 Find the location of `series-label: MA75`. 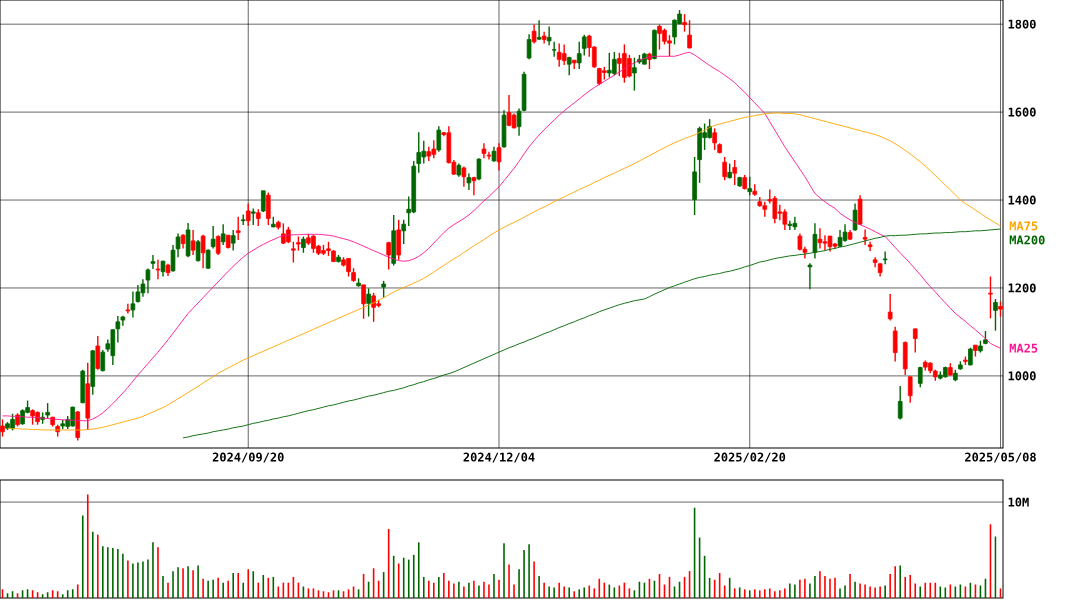

series-label: MA75 is located at coordinates (1023, 226).